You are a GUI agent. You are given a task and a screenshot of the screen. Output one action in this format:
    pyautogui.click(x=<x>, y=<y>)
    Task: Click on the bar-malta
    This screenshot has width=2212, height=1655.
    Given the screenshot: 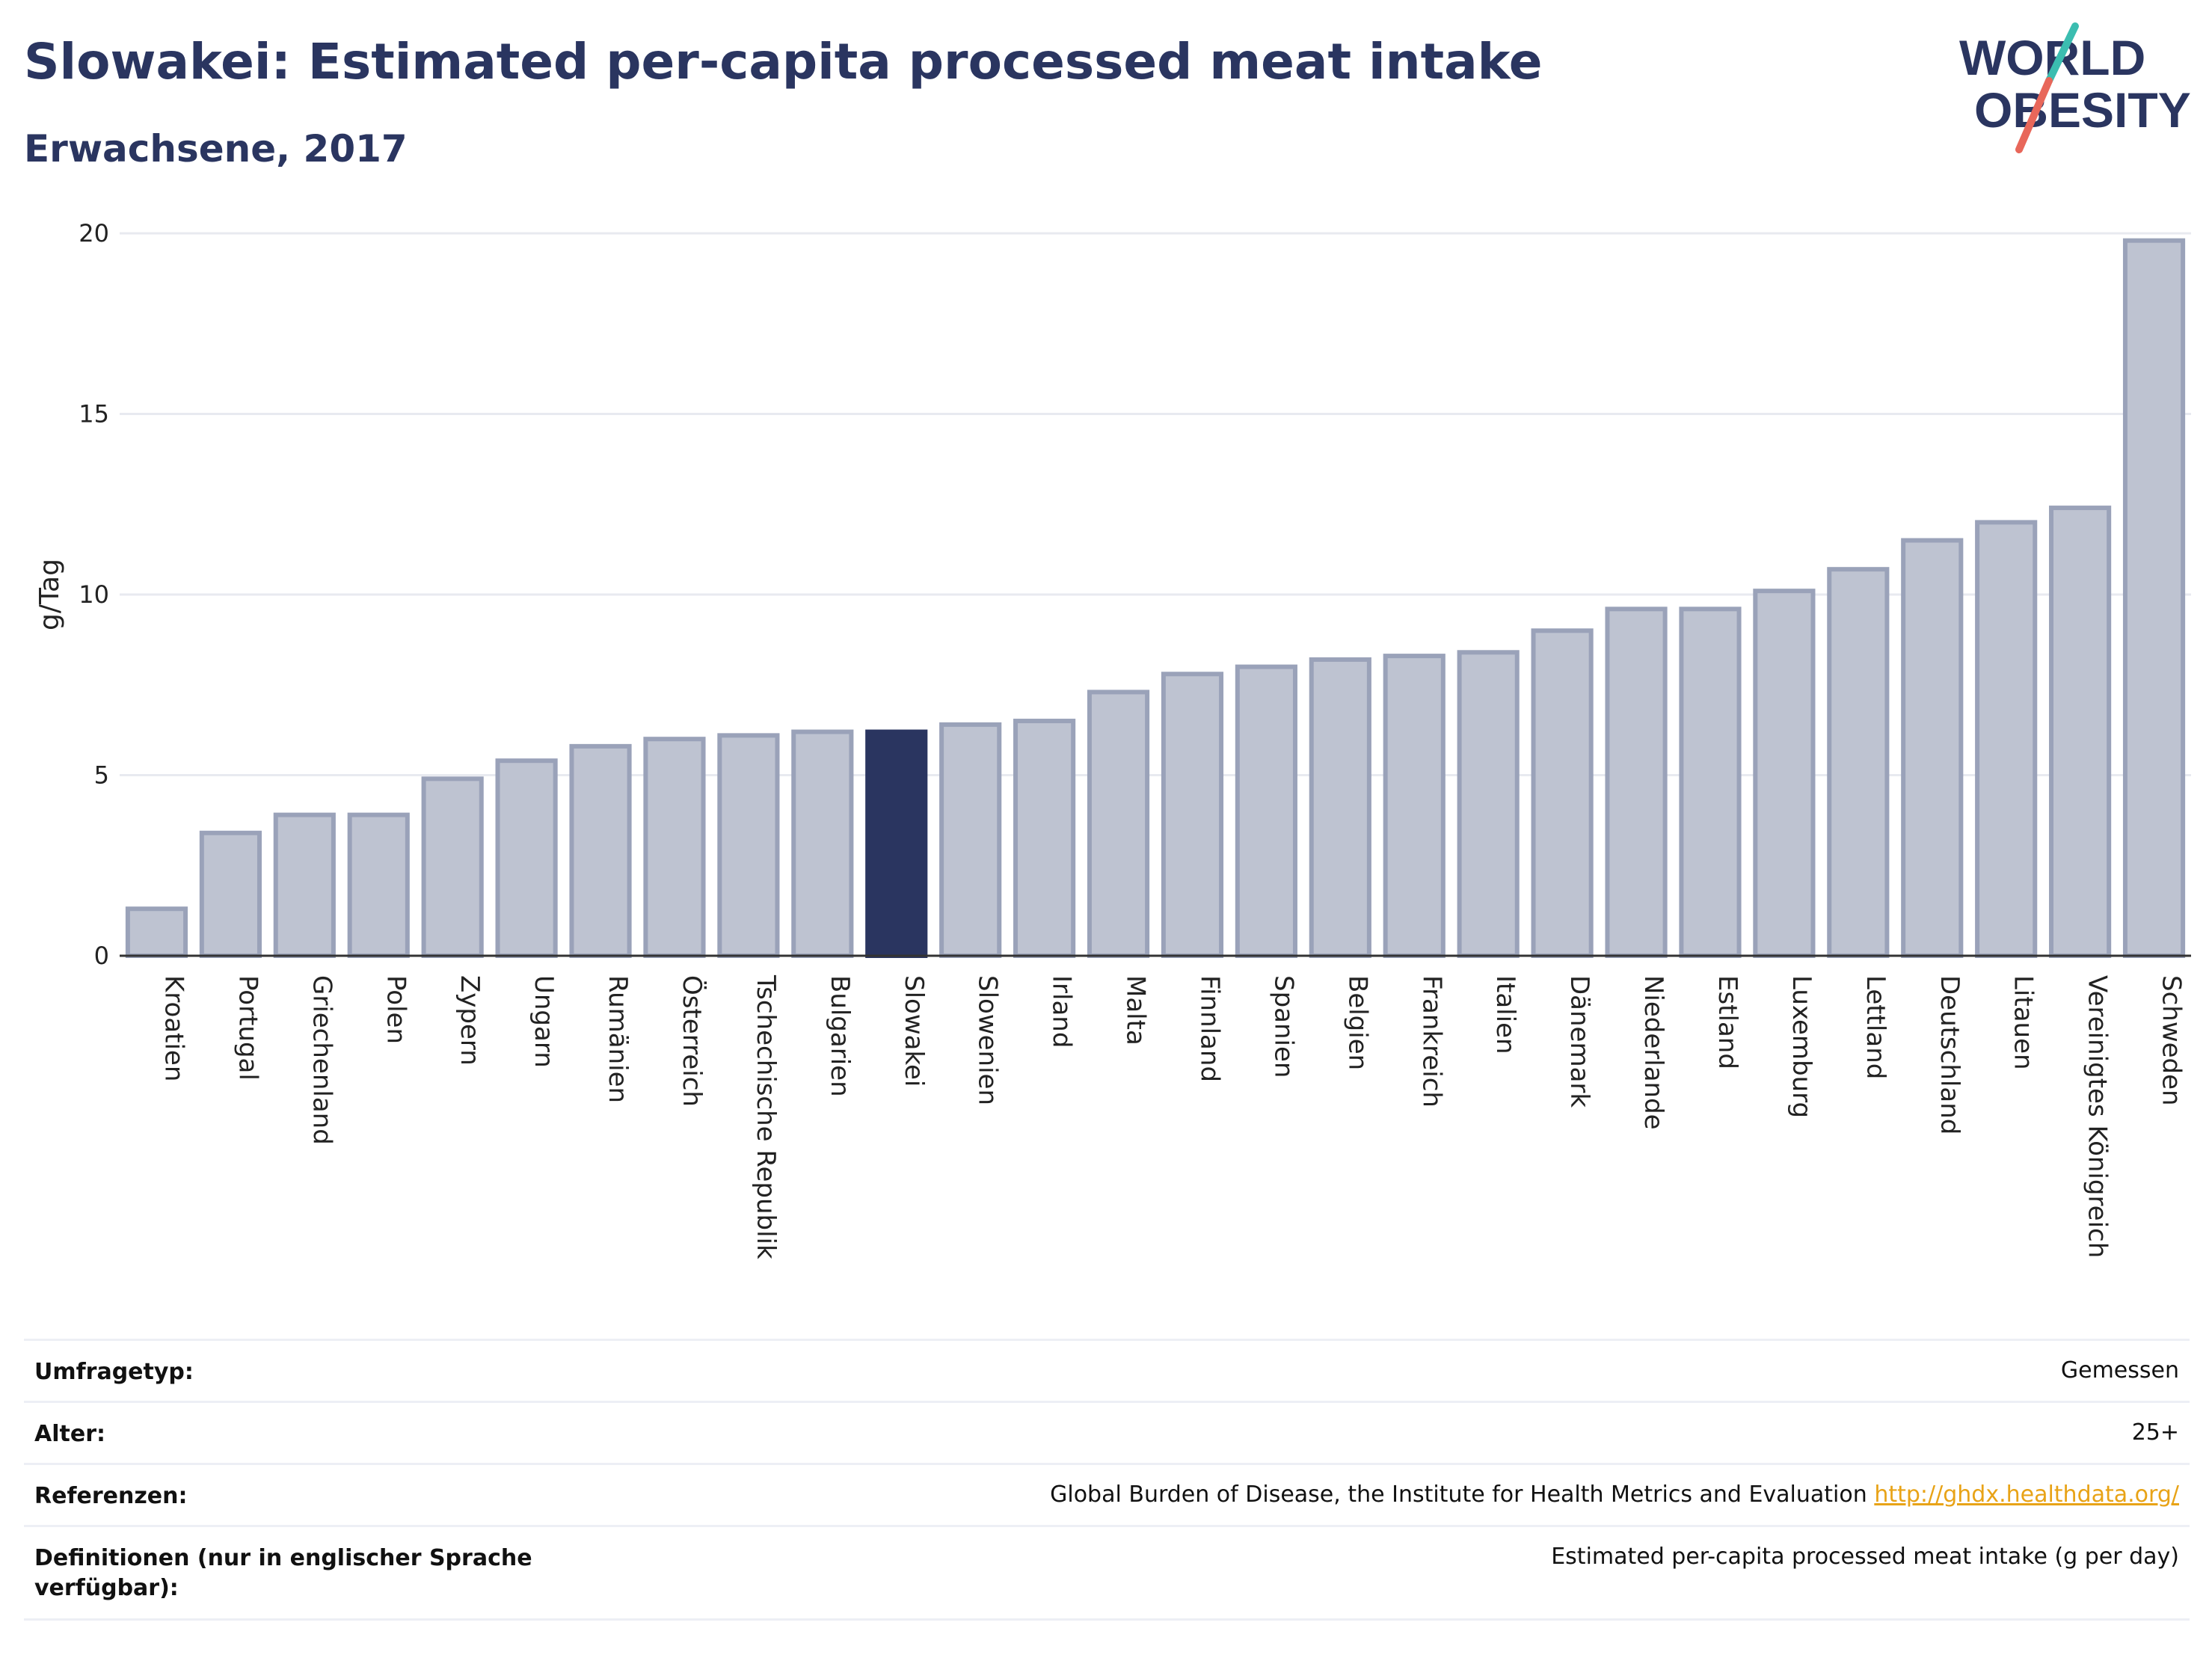 What is the action you would take?
    pyautogui.click(x=1118, y=824)
    